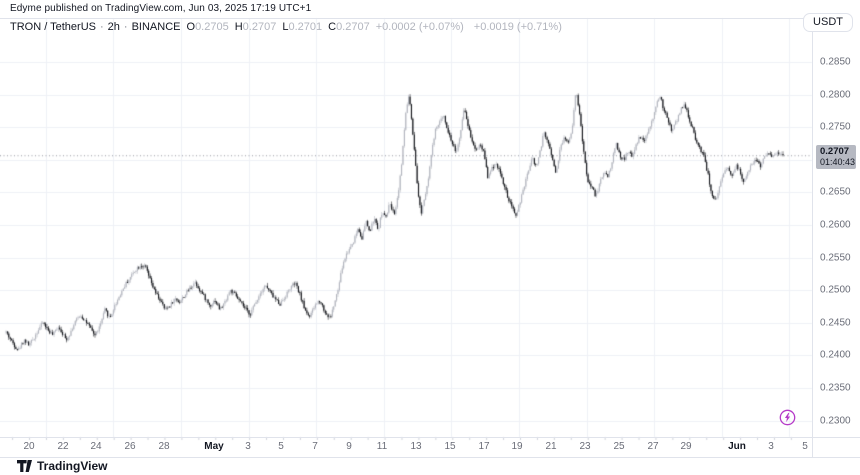 Image resolution: width=860 pixels, height=475 pixels. I want to click on price-axis-label: 0.2850, so click(835, 62).